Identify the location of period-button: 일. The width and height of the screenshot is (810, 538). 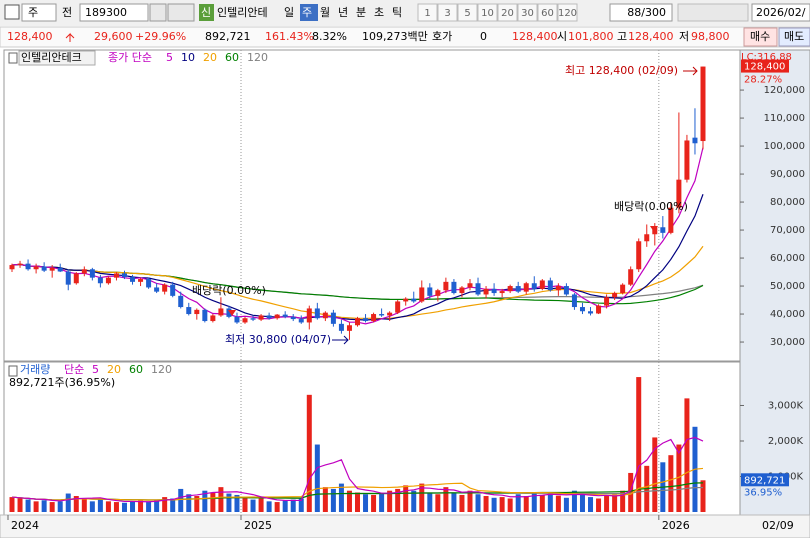
(289, 12).